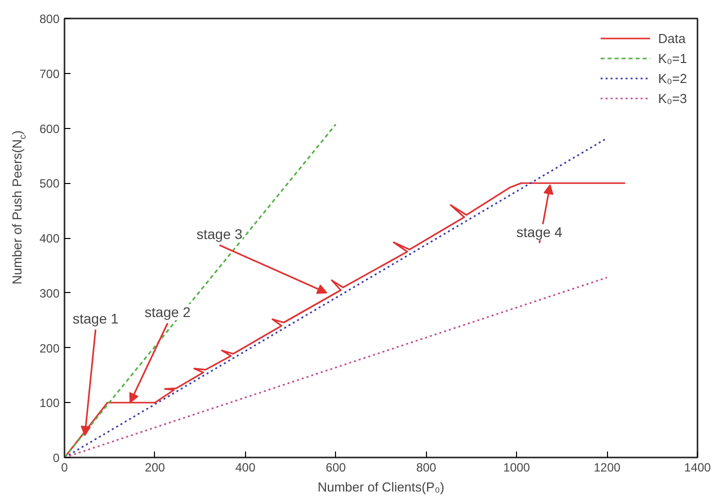 This screenshot has width=712, height=497. I want to click on y-tick-label: 200, so click(49, 348).